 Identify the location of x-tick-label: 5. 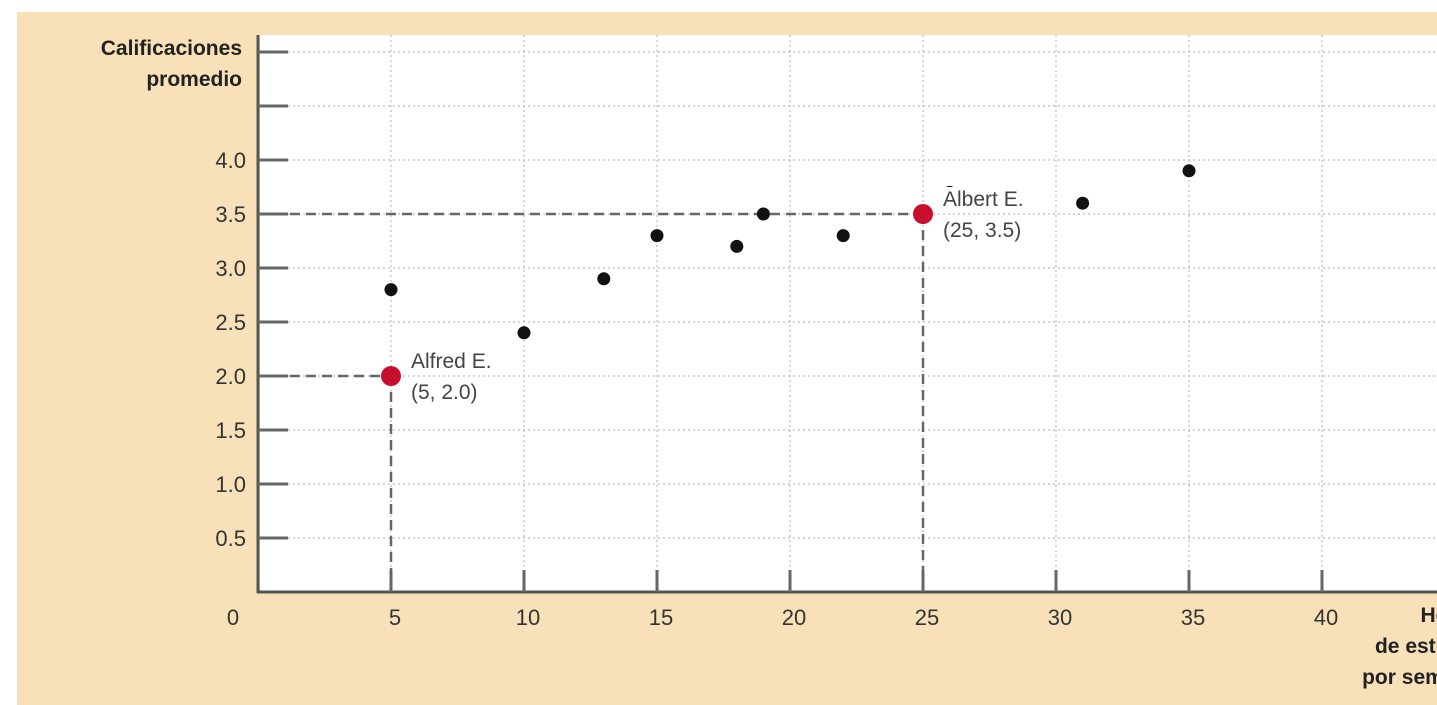
(395, 617).